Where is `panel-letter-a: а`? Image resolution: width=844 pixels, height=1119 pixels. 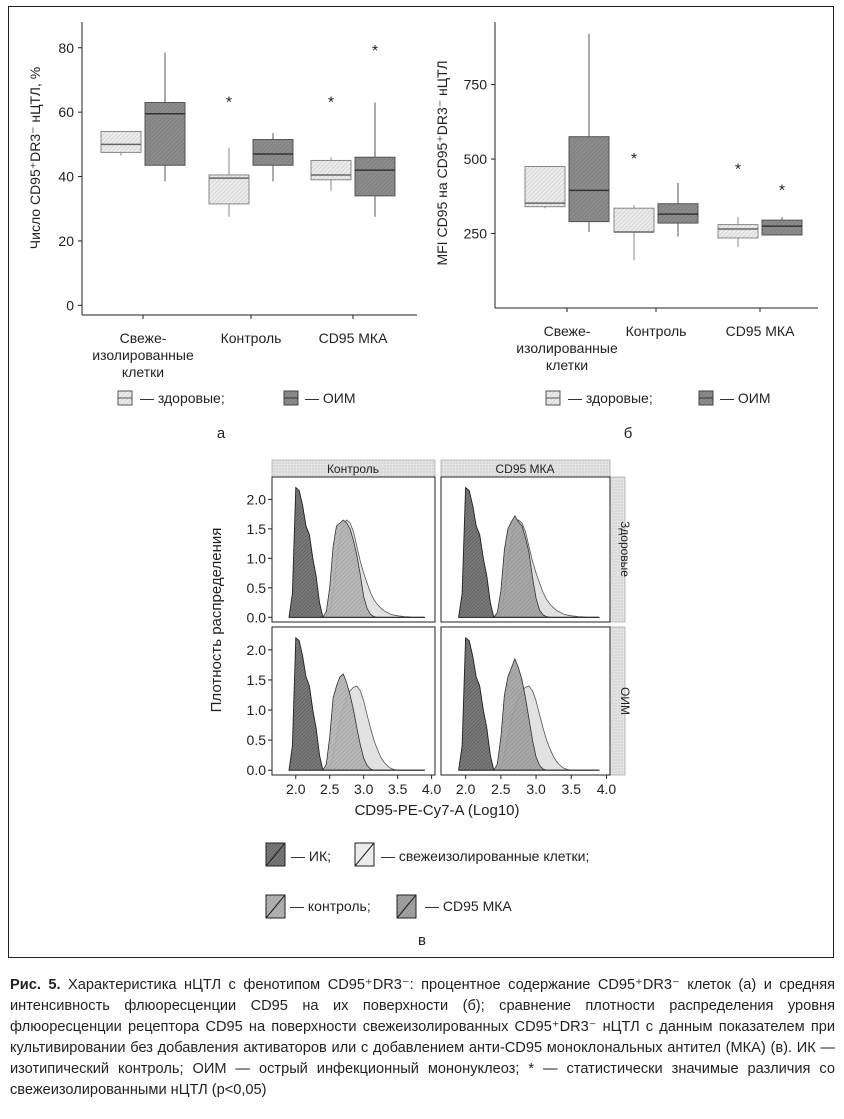 panel-letter-a: а is located at coordinates (221, 433).